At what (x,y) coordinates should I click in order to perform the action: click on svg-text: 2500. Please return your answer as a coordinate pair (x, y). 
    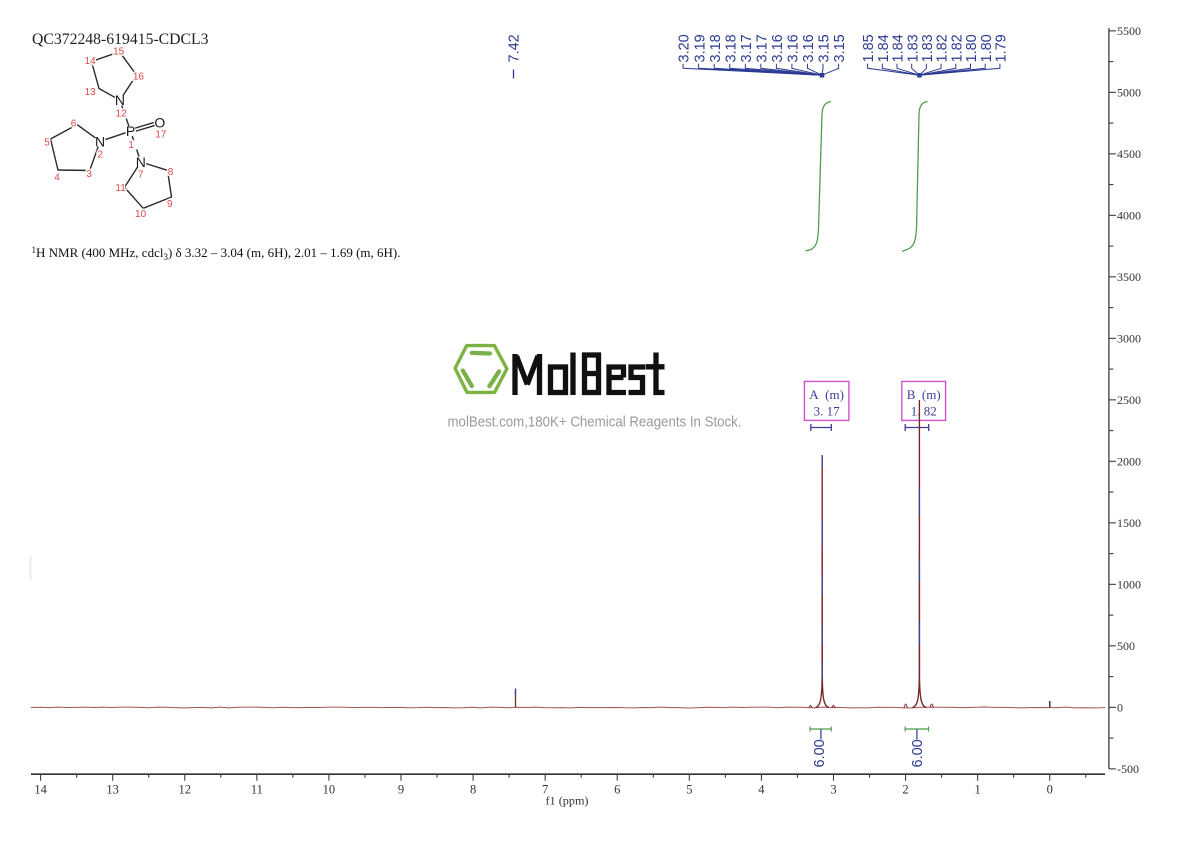
    Looking at the image, I should click on (1129, 400).